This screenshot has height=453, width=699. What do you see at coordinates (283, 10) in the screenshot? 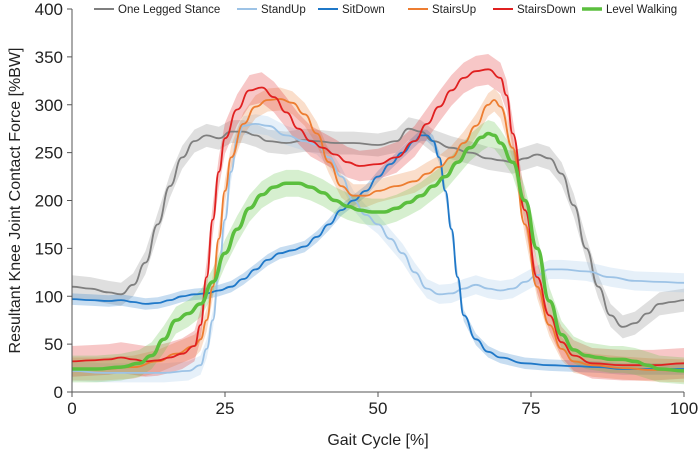
I see `legend-label-standup: StandUp` at bounding box center [283, 10].